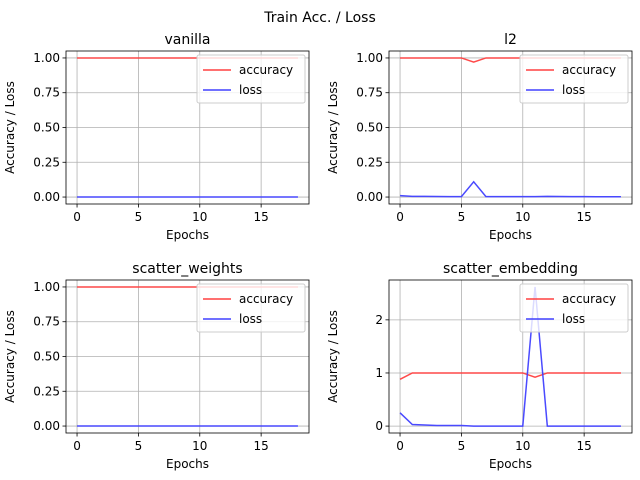 The image size is (640, 480). I want to click on subplot-title: vanilla, so click(188, 40).